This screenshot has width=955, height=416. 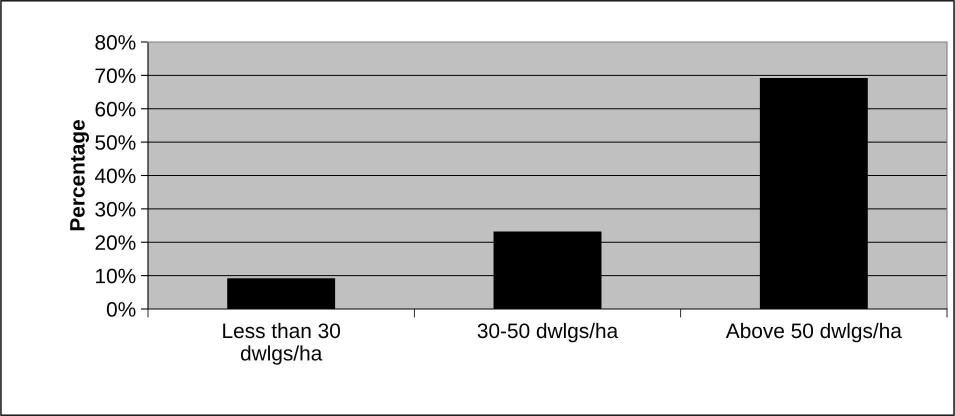 What do you see at coordinates (121, 309) in the screenshot?
I see `y-tick-label: 0%` at bounding box center [121, 309].